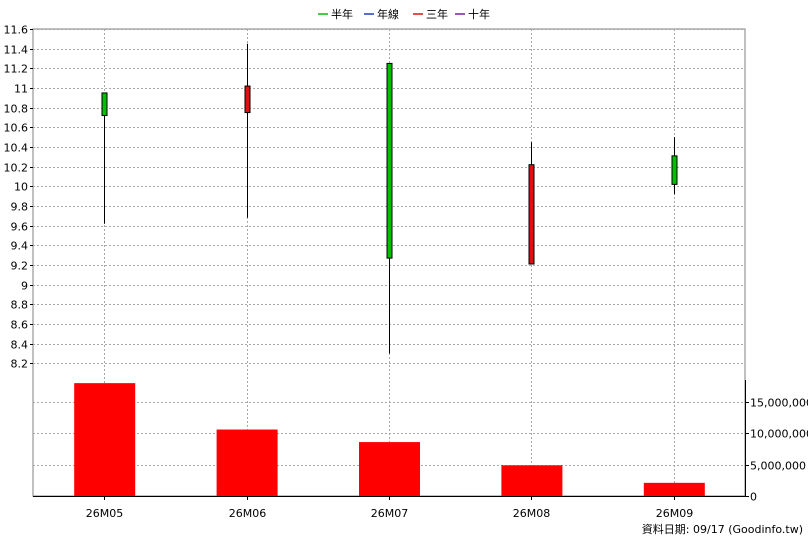 This screenshot has height=544, width=808. I want to click on volume-tick-label: 5,000,000, so click(778, 466).